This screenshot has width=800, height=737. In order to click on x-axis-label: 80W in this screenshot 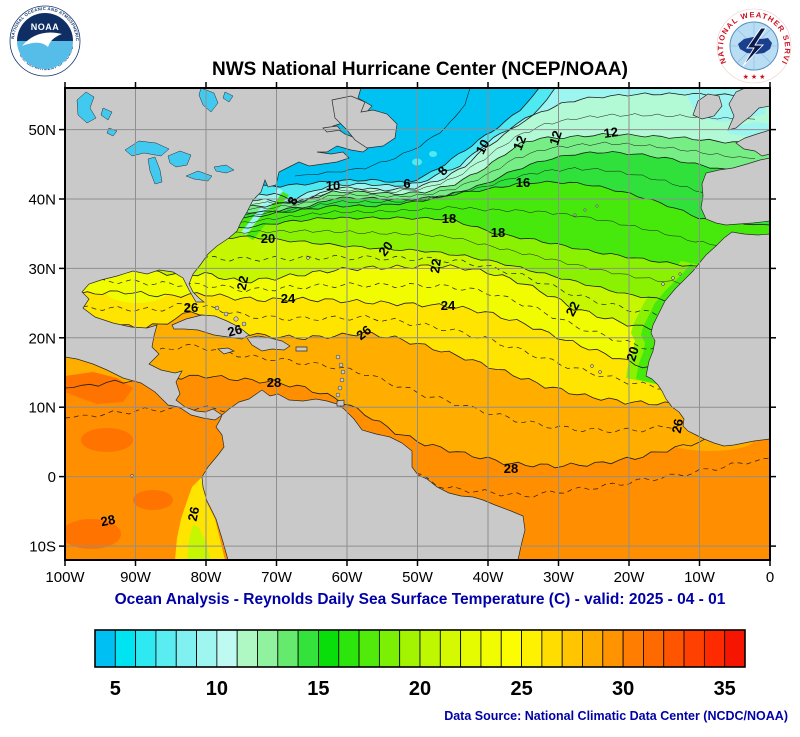, I will do `click(207, 577)`.